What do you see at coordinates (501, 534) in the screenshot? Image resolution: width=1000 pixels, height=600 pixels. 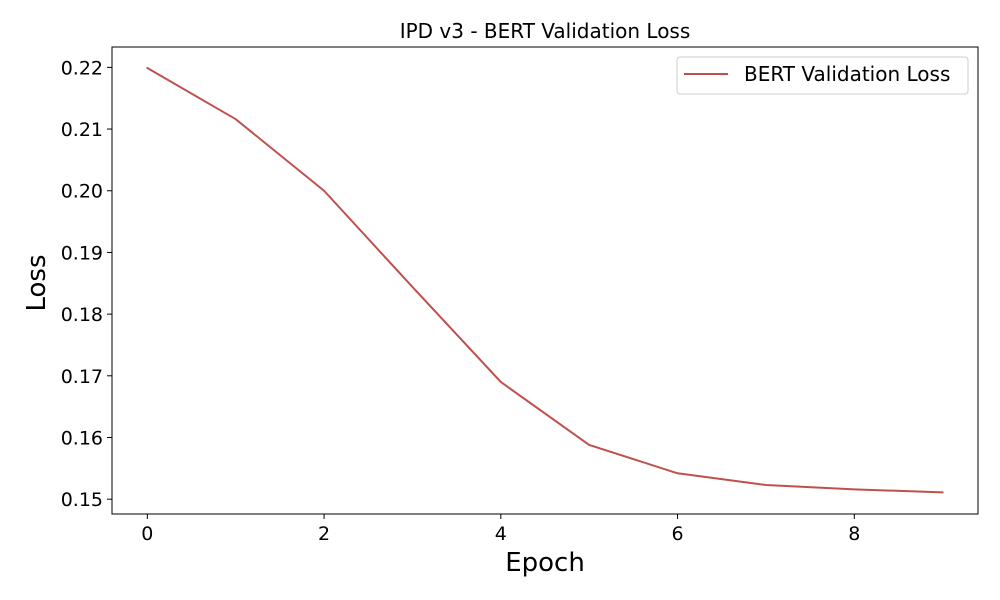 I see `x-tick-label: 4` at bounding box center [501, 534].